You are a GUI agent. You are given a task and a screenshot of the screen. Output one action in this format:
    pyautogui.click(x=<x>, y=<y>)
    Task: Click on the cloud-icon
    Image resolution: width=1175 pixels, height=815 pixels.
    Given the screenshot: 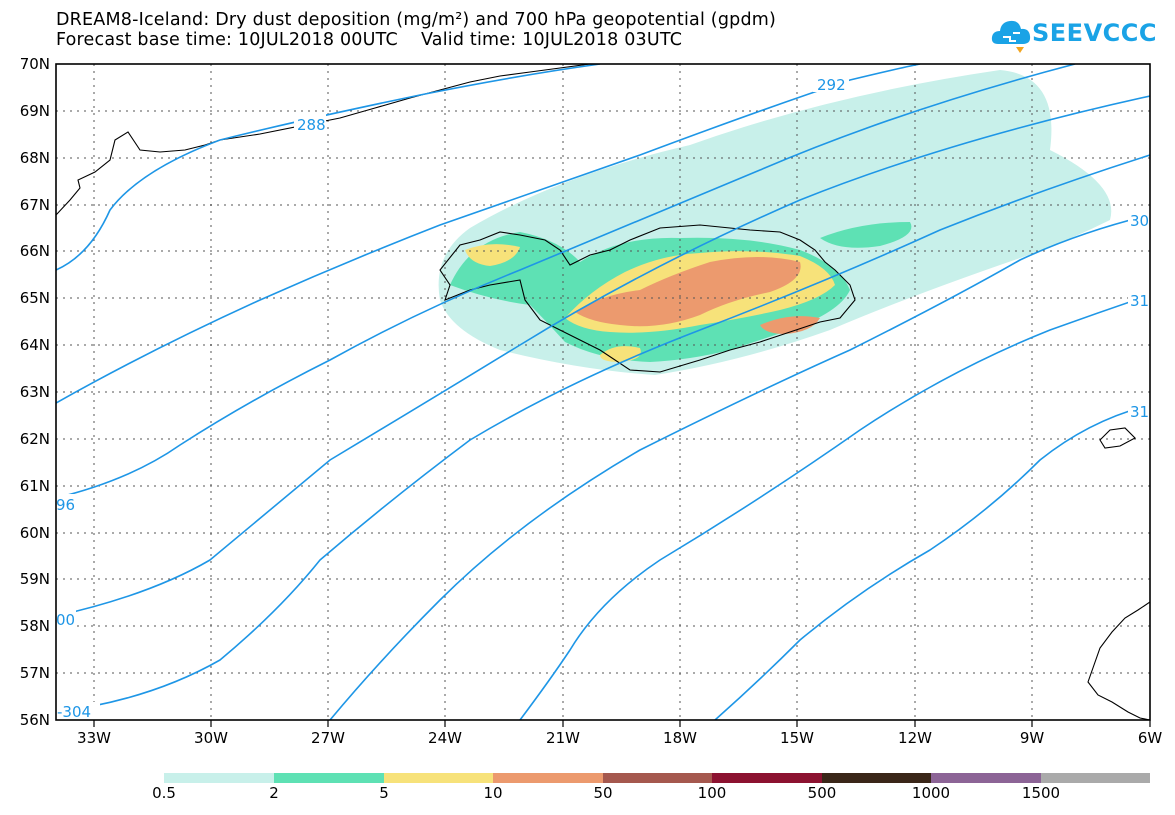 What is the action you would take?
    pyautogui.click(x=1011, y=36)
    